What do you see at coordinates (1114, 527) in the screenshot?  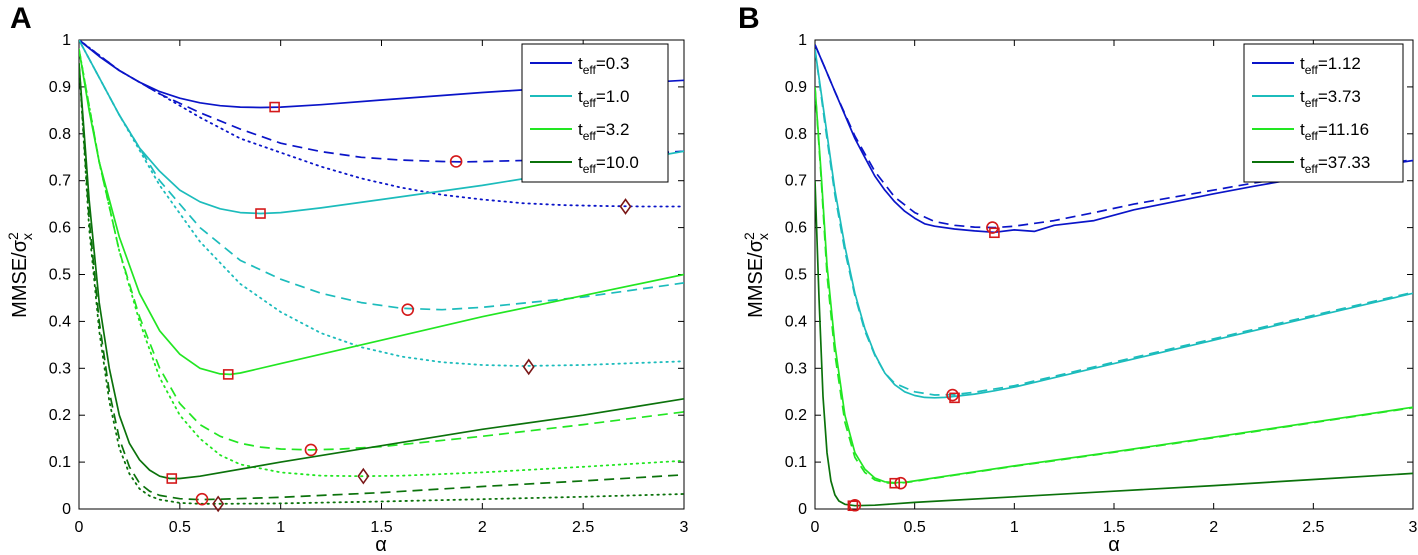 I see `x-tick-label-b: 1.5` at bounding box center [1114, 527].